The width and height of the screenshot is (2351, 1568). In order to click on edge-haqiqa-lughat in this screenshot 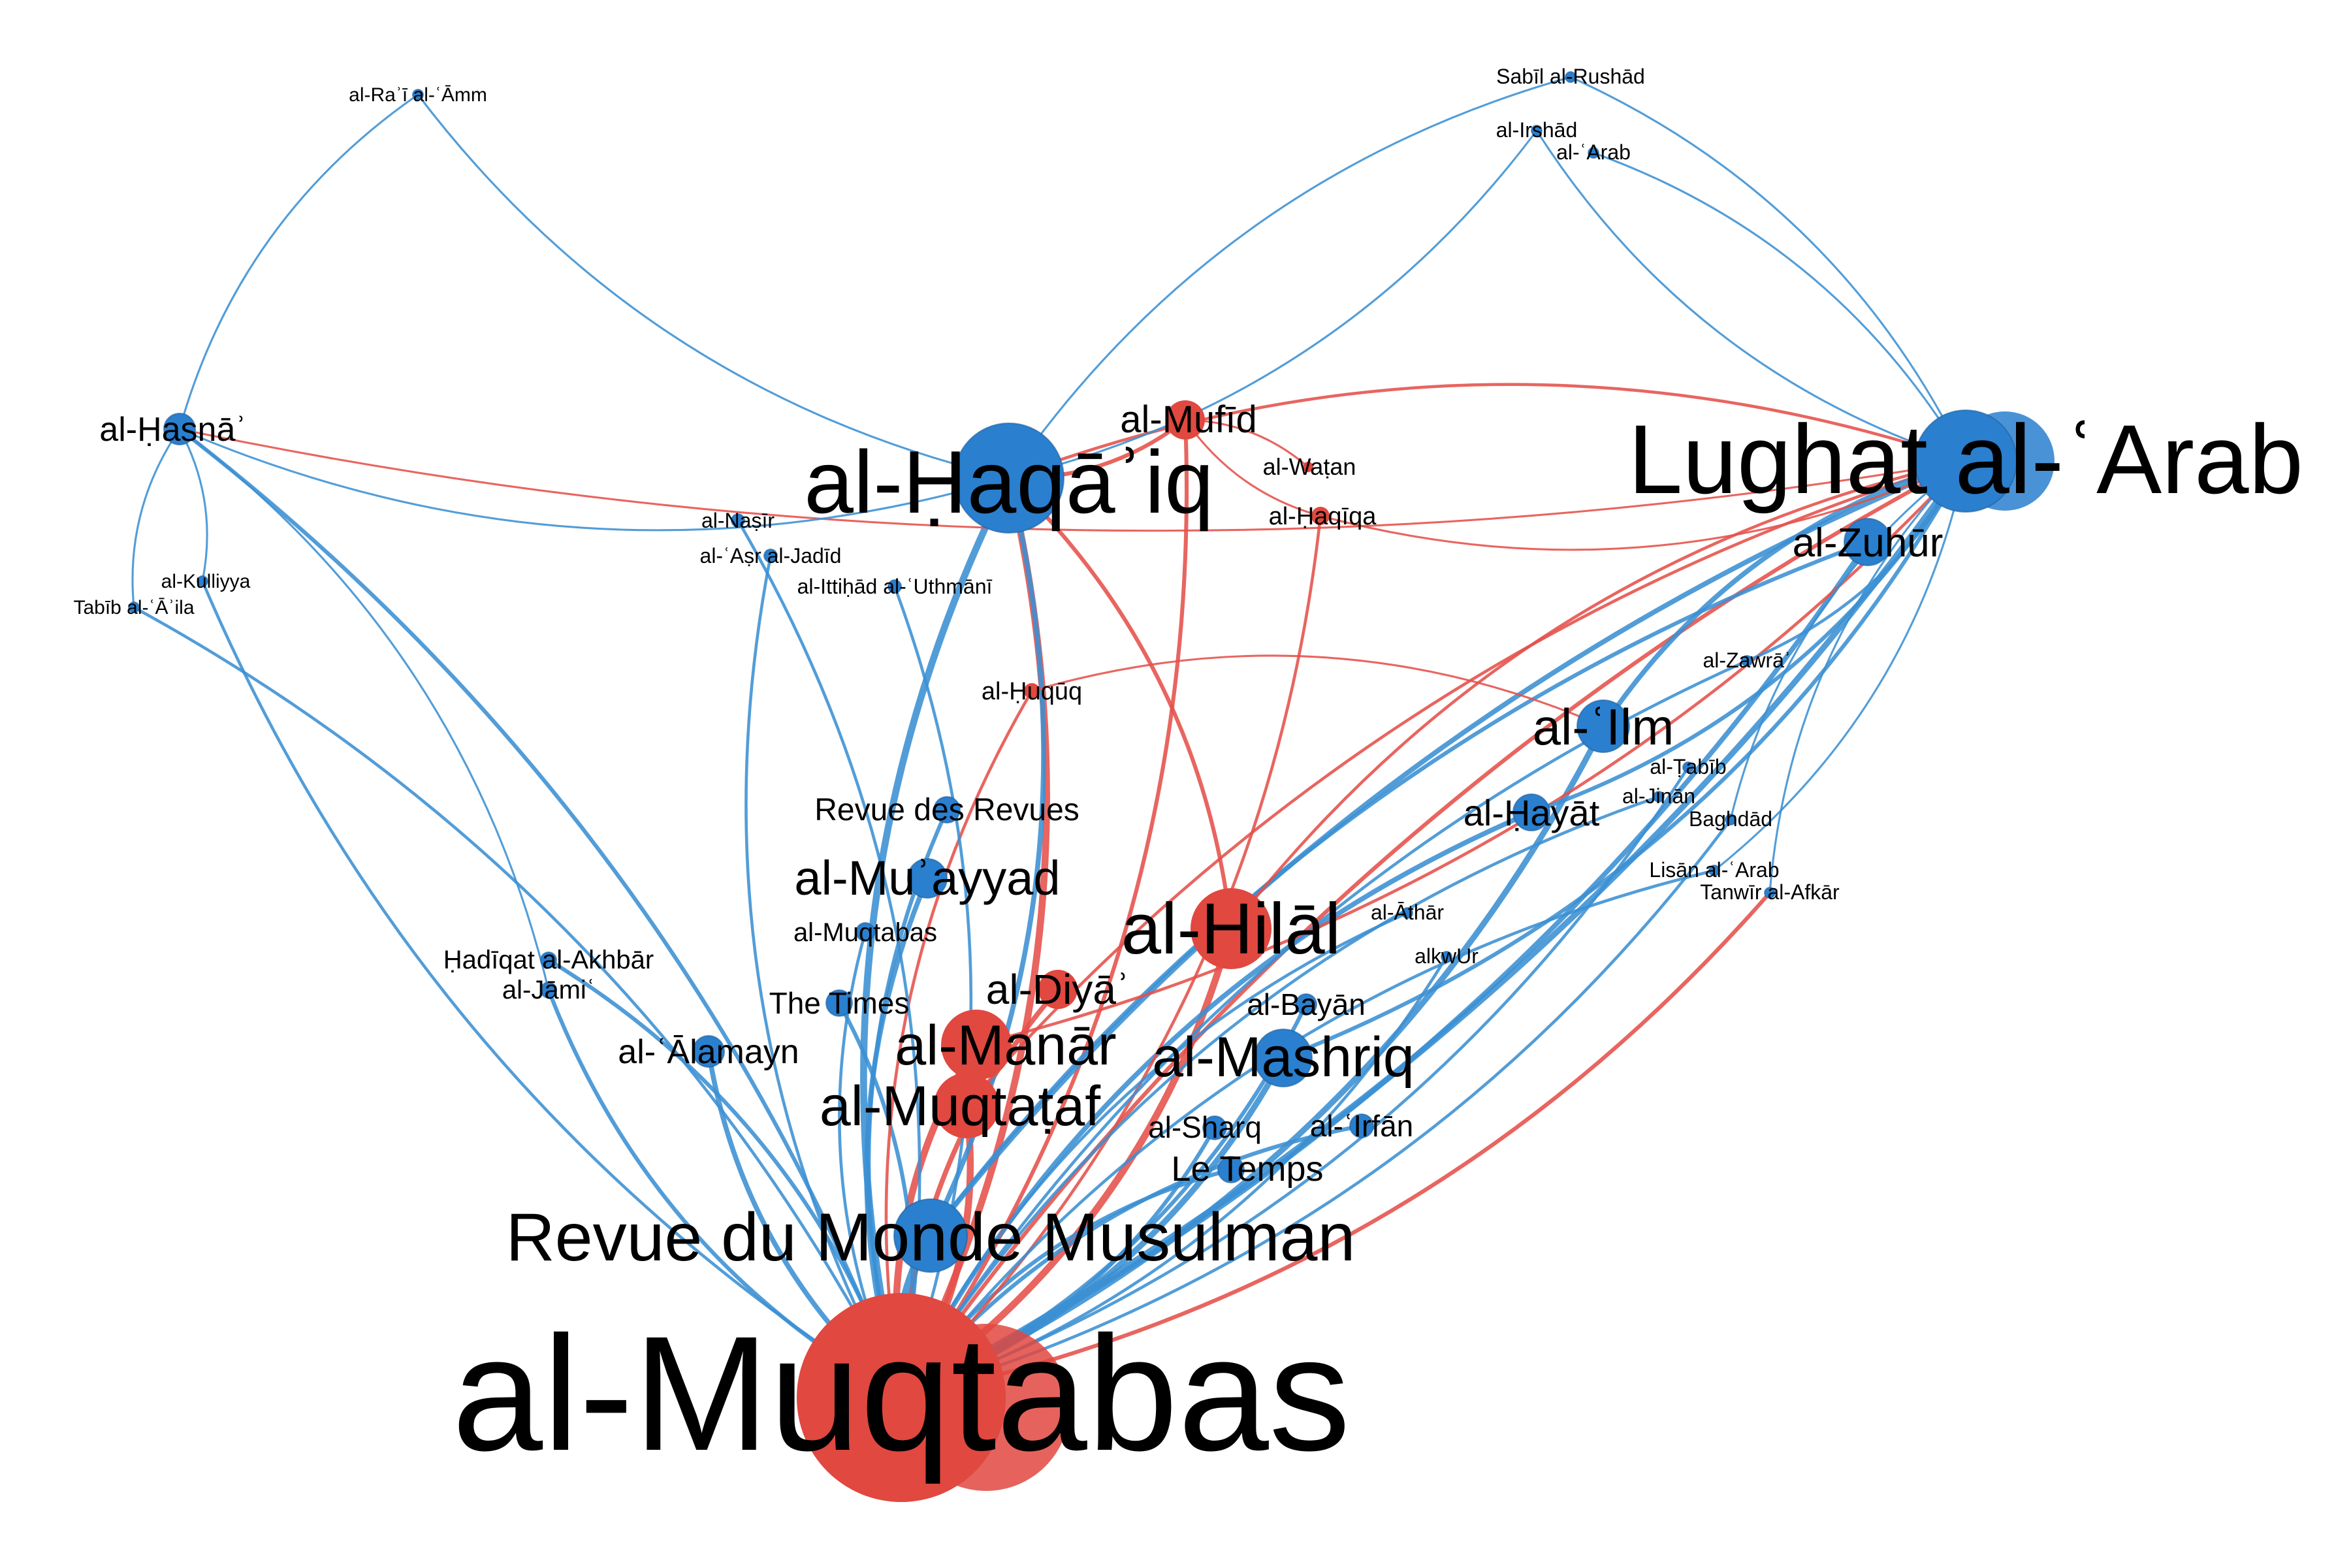, I will do `click(1643, 505)`.